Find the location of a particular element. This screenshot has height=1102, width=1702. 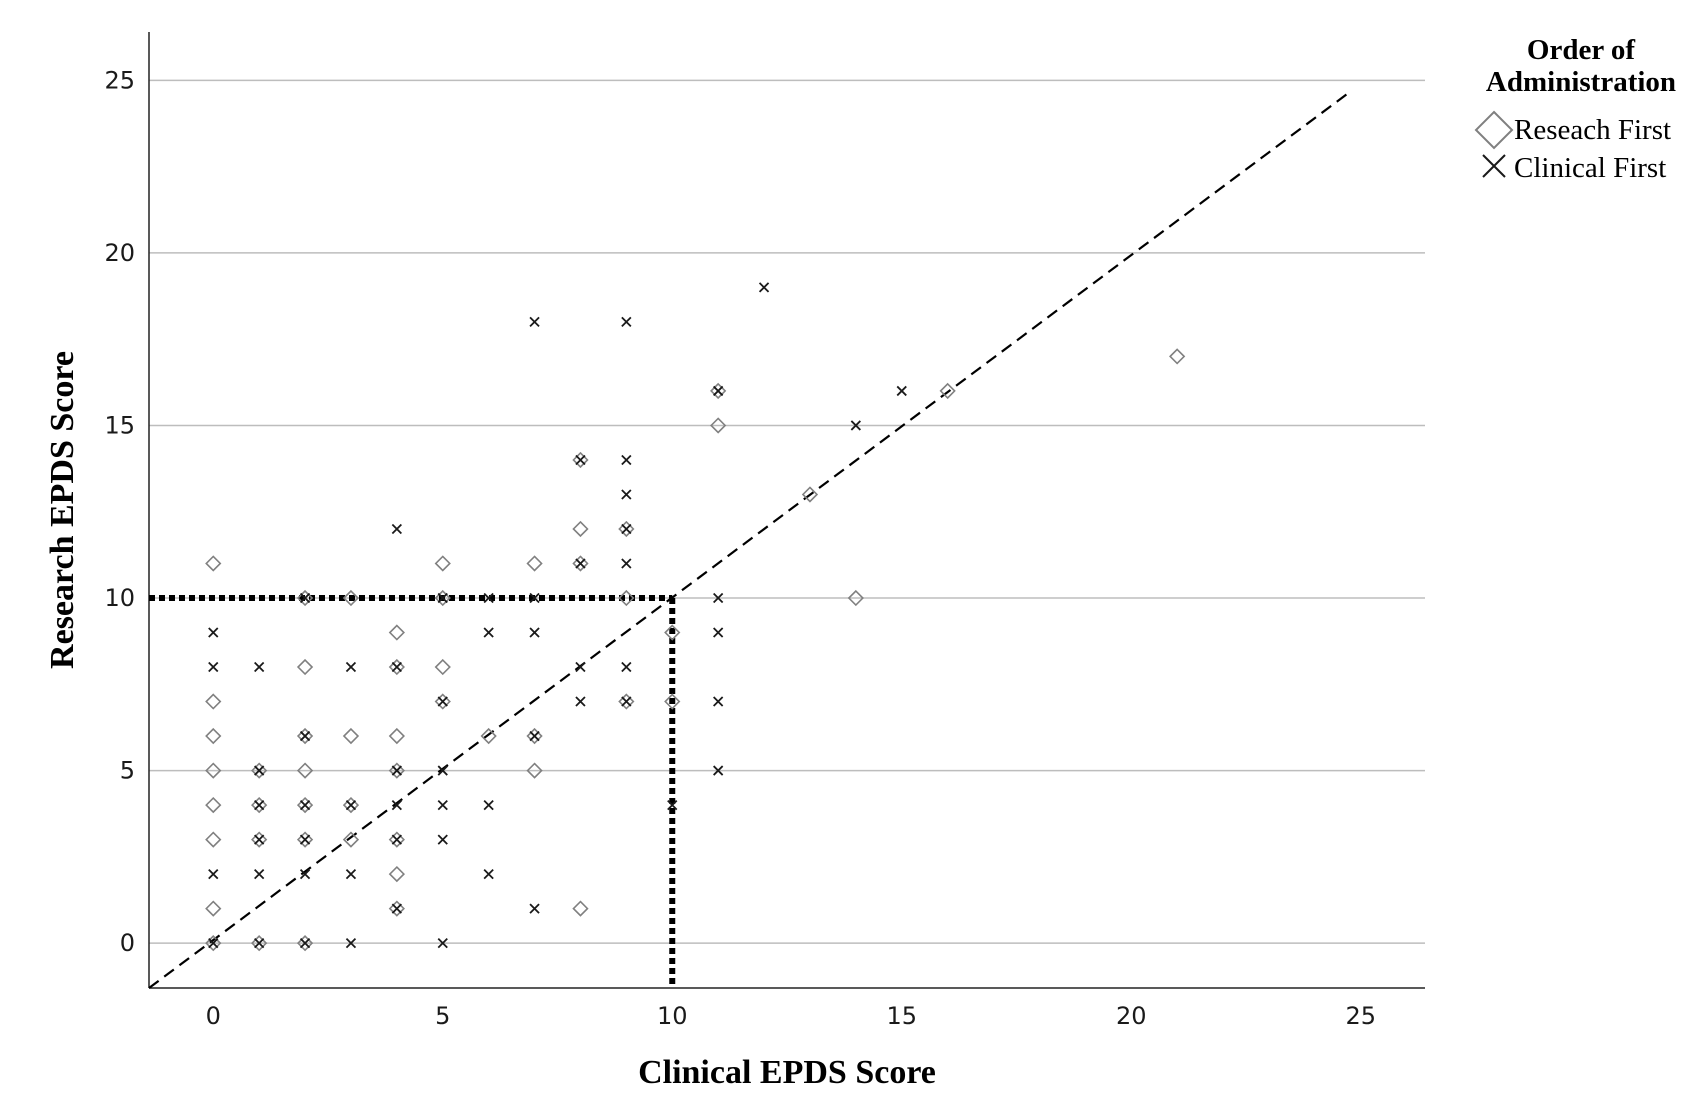

legend-label-clinical-first: Clinical First is located at coordinates (1590, 168).